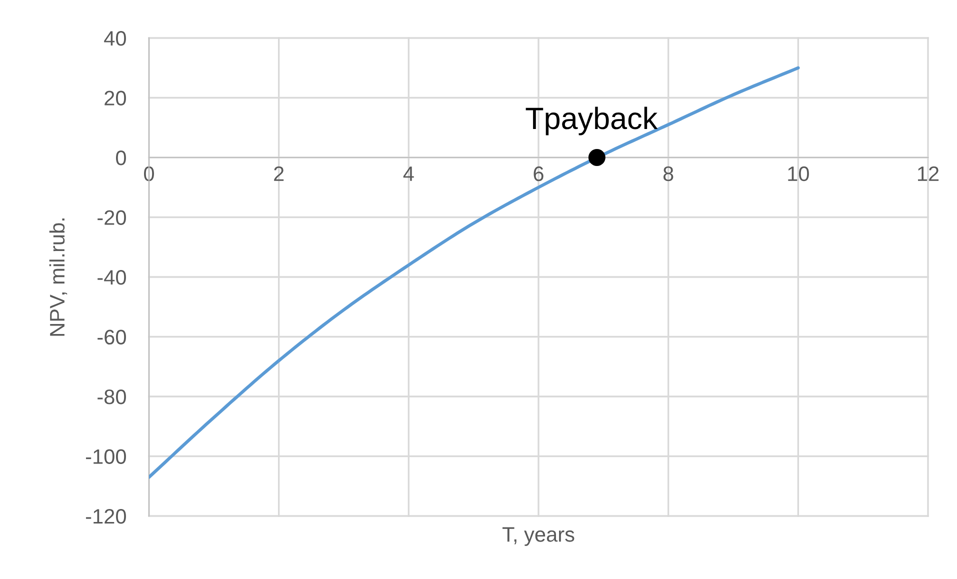  Describe the element at coordinates (539, 174) in the screenshot. I see `x-tick-label: 6` at that location.